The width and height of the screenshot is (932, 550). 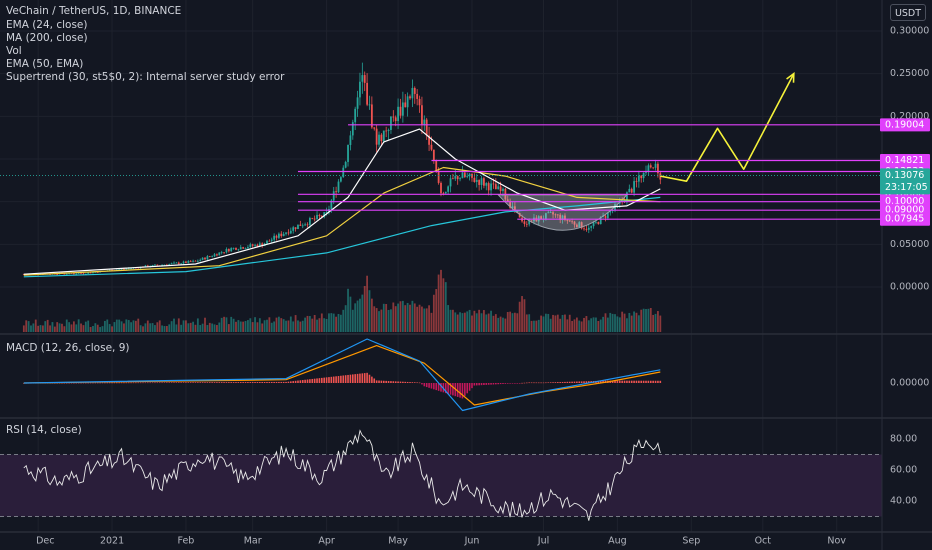 What do you see at coordinates (45, 64) in the screenshot?
I see `indicator-ema50-label: EMA (50, EMA)` at bounding box center [45, 64].